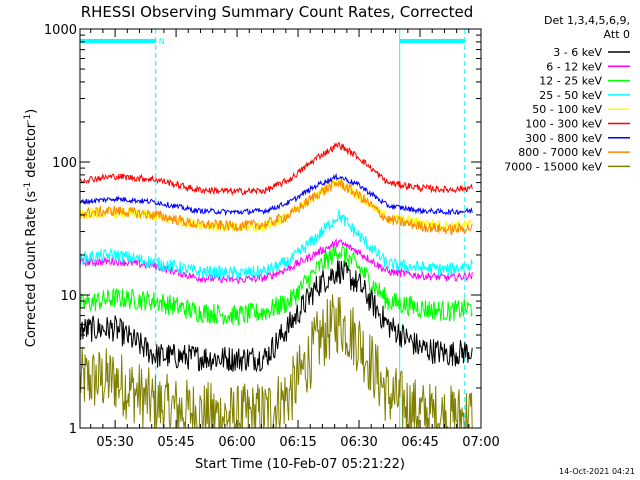  What do you see at coordinates (236, 442) in the screenshot?
I see `x-tick-label-2: 06:00` at bounding box center [236, 442].